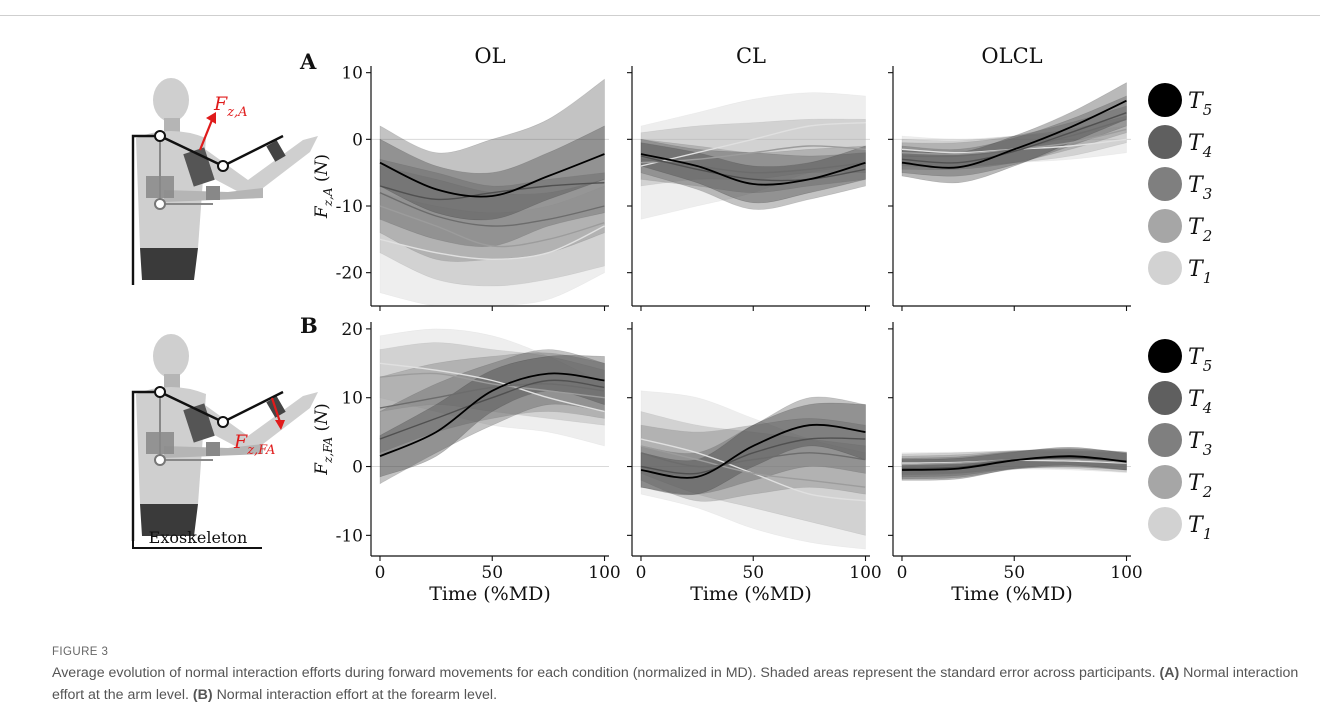  I want to click on exoskeleton-label: Exoskeleton, so click(198, 537).